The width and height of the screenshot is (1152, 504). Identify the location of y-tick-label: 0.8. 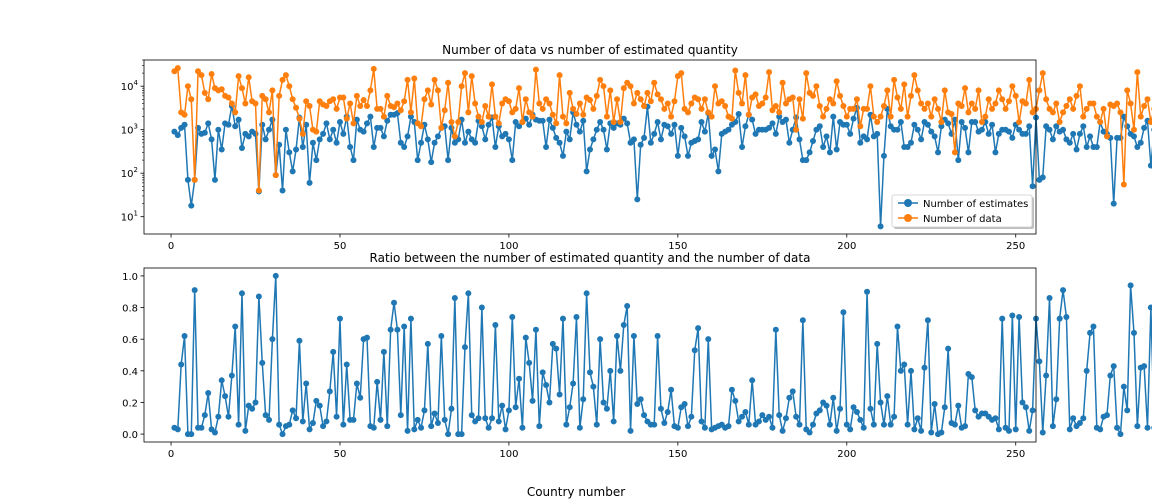
(130, 309).